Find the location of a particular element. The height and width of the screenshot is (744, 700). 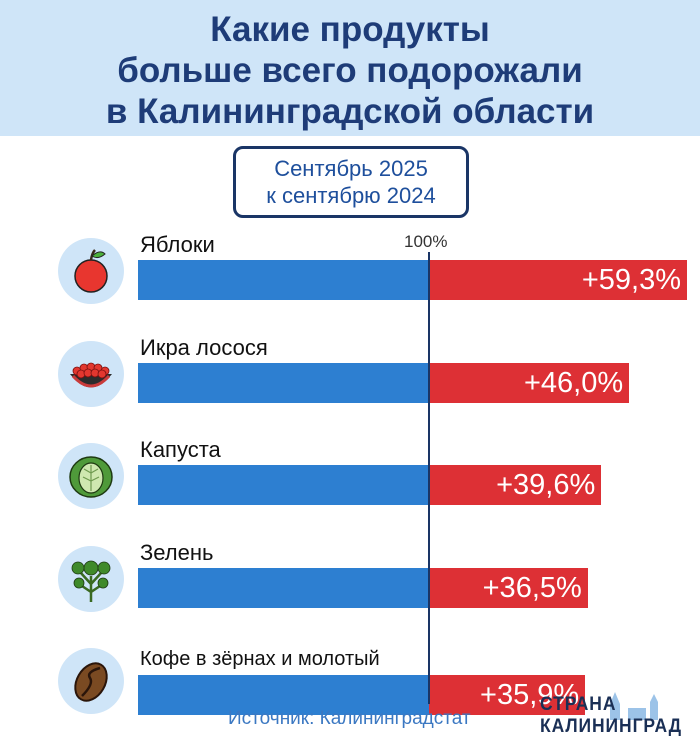

title-line-3: в Калининградской области is located at coordinates (350, 111).